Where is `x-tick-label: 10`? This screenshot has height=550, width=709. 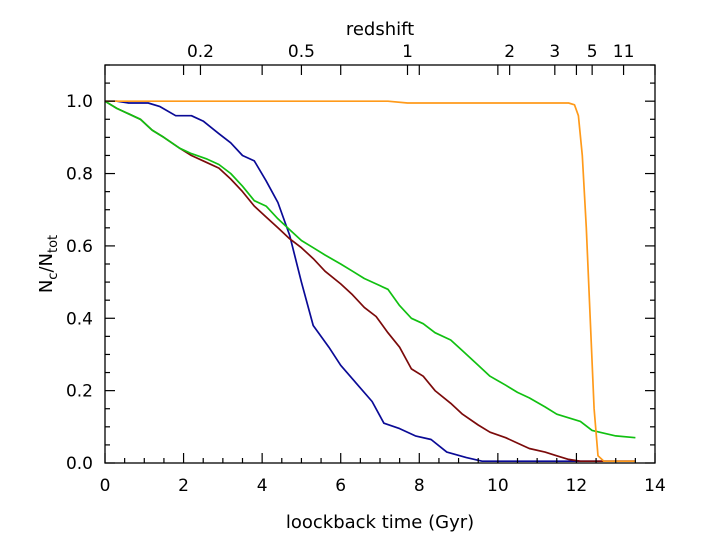 x-tick-label: 10 is located at coordinates (498, 486).